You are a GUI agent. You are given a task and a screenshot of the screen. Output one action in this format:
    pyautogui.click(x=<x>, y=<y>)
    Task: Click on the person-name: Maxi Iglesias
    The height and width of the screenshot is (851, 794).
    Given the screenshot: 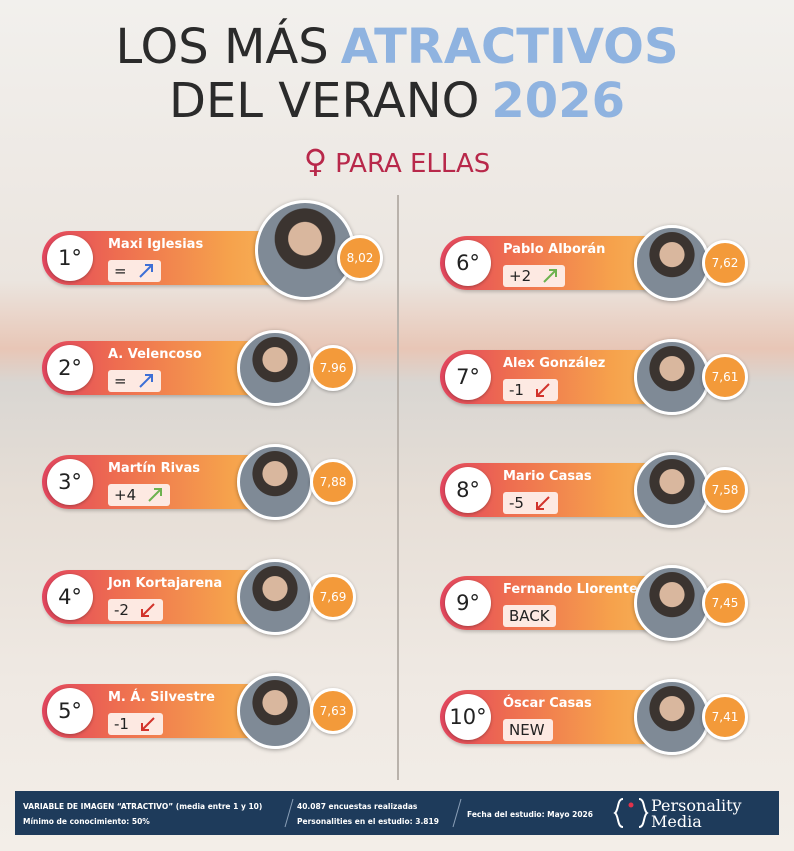 What is the action you would take?
    pyautogui.click(x=156, y=244)
    